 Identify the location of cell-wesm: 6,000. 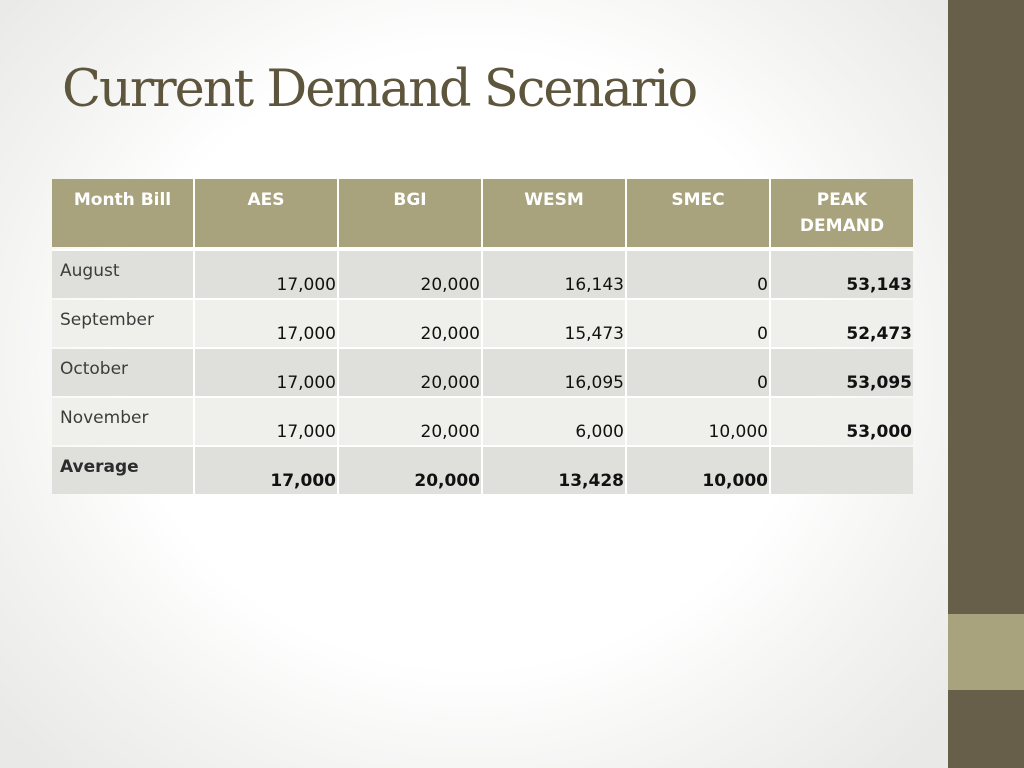
(554, 421).